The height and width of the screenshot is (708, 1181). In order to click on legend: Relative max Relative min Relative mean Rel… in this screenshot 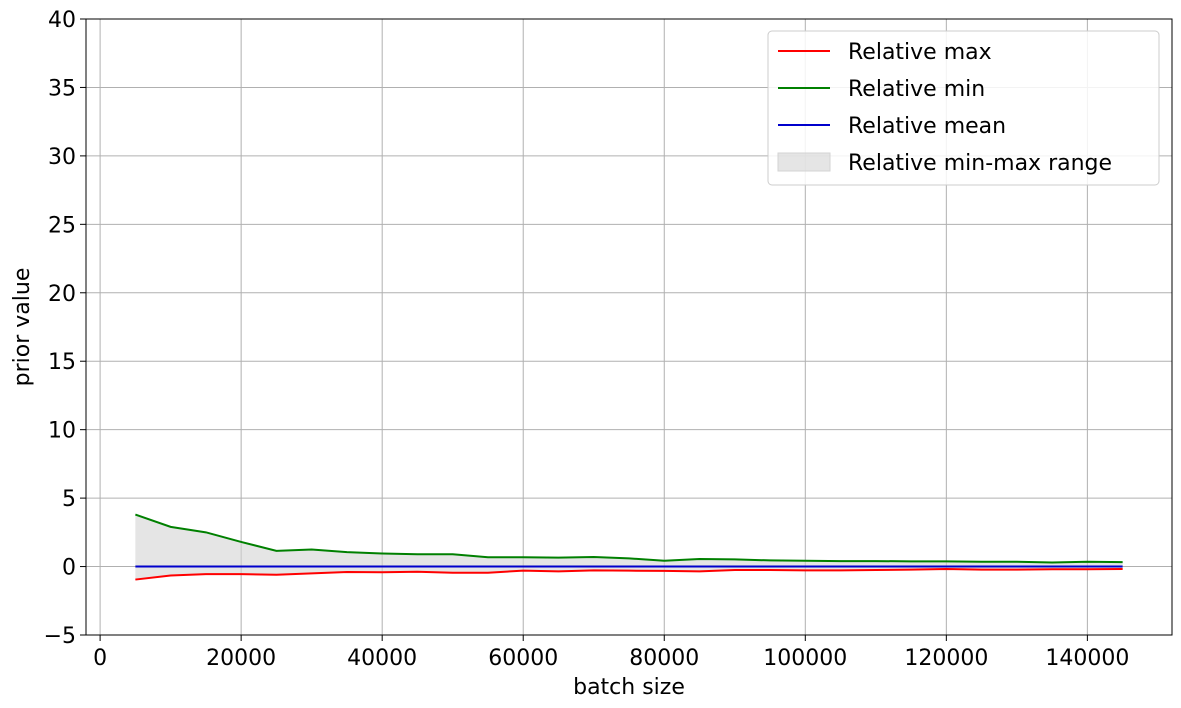, I will do `click(963, 108)`.